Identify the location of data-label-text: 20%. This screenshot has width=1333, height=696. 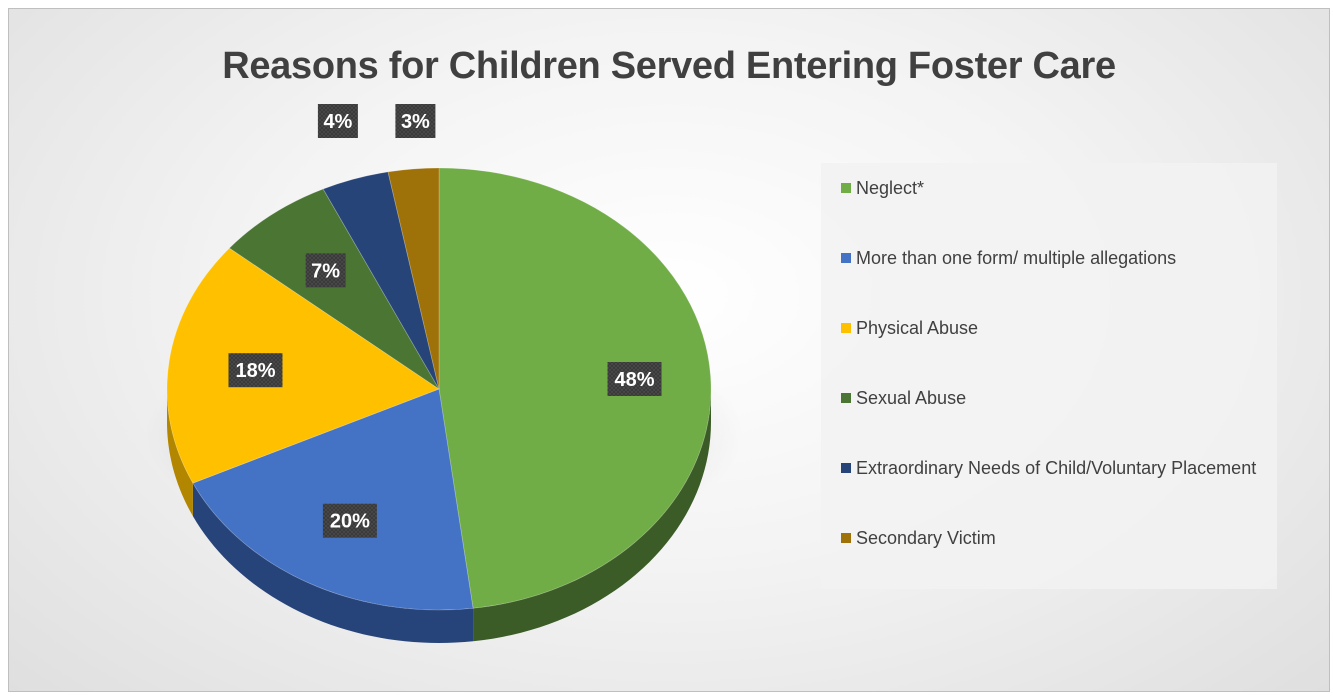
(350, 522).